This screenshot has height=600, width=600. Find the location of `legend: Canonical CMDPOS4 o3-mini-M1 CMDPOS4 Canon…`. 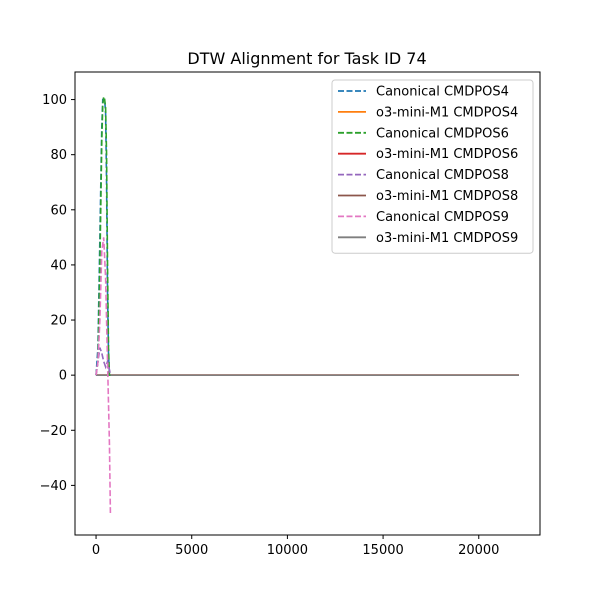

legend: Canonical CMDPOS4 o3-mini-M1 CMDPOS4 Canon… is located at coordinates (432, 166).